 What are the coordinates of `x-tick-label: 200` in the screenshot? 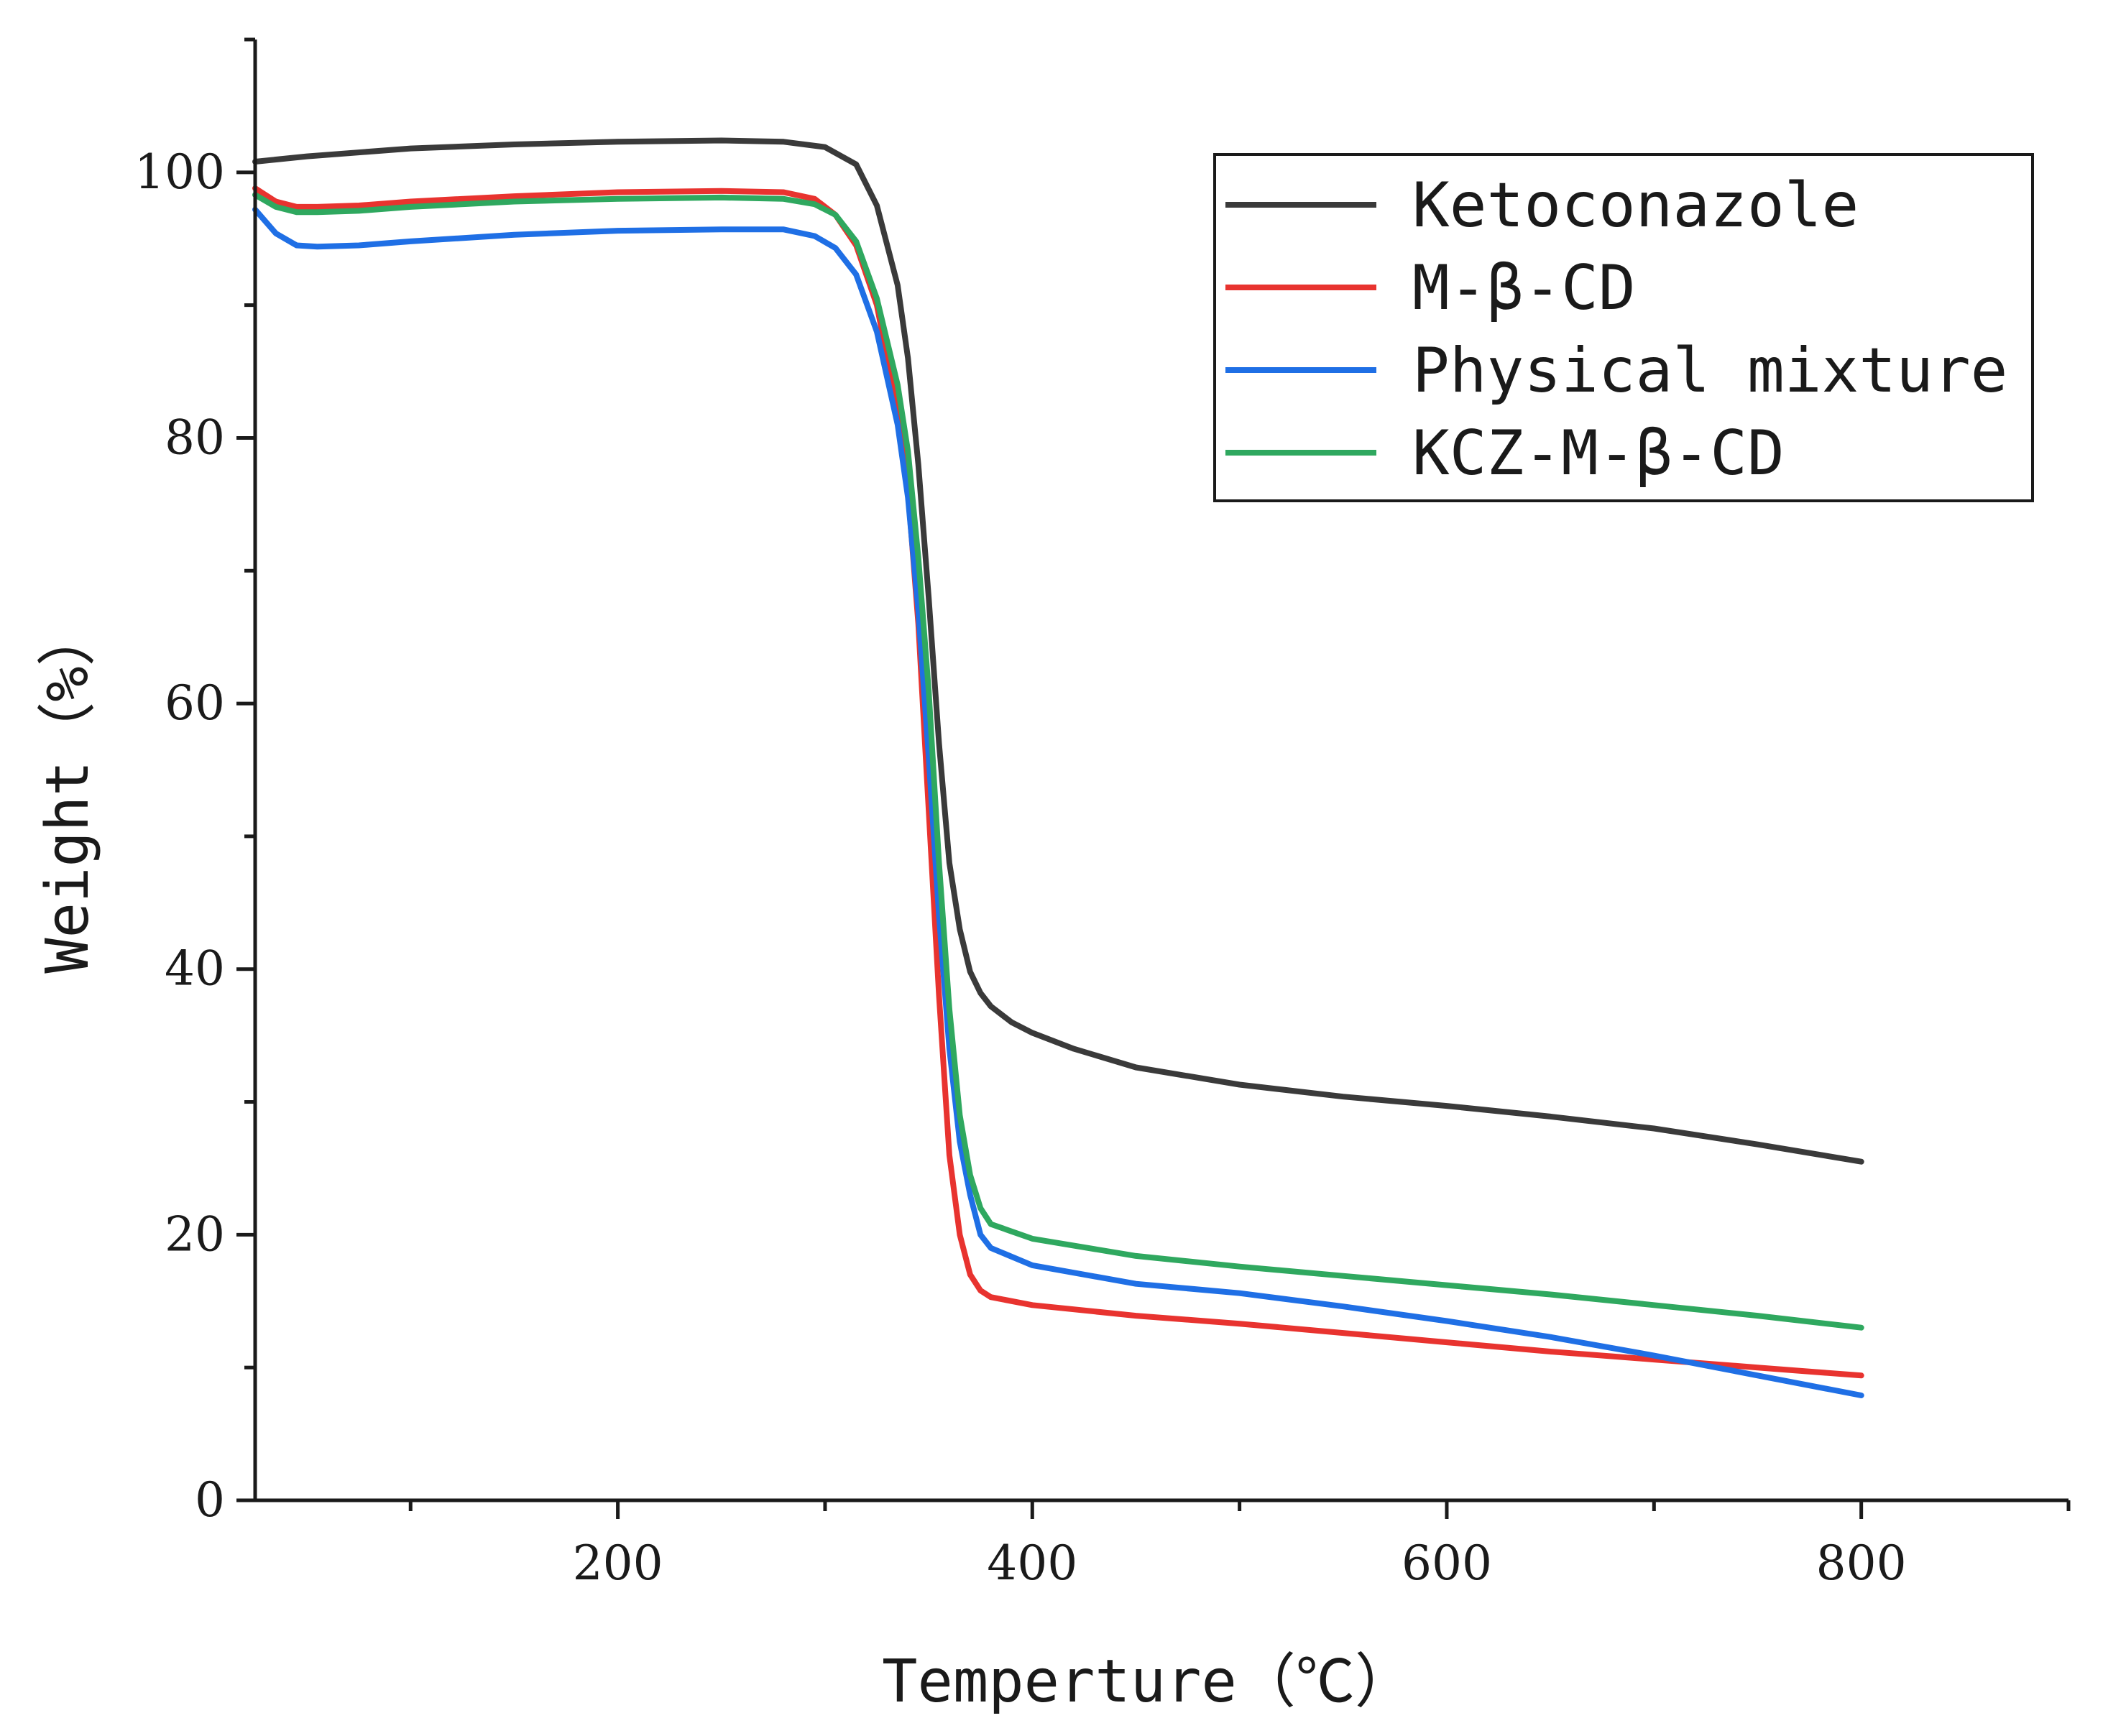 It's located at (618, 1563).